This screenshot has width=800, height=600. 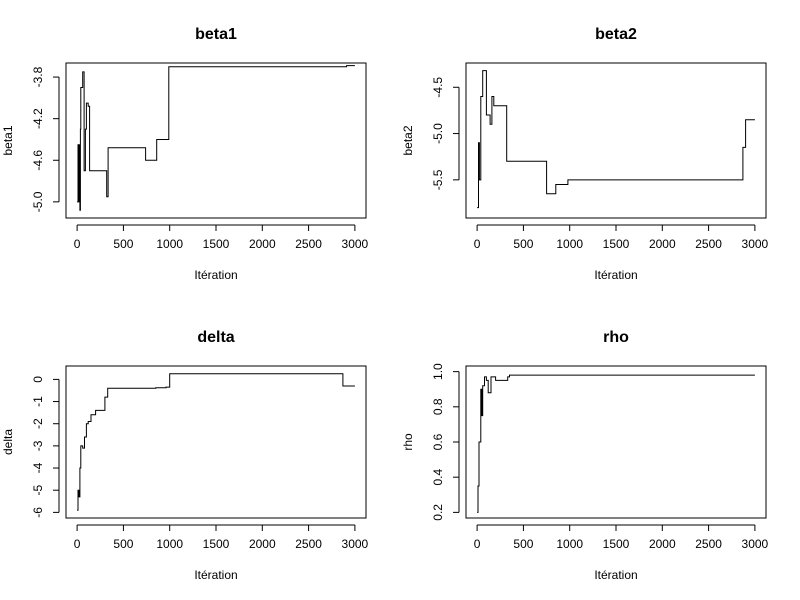 I want to click on y-tick-label: -1, so click(x=38, y=401).